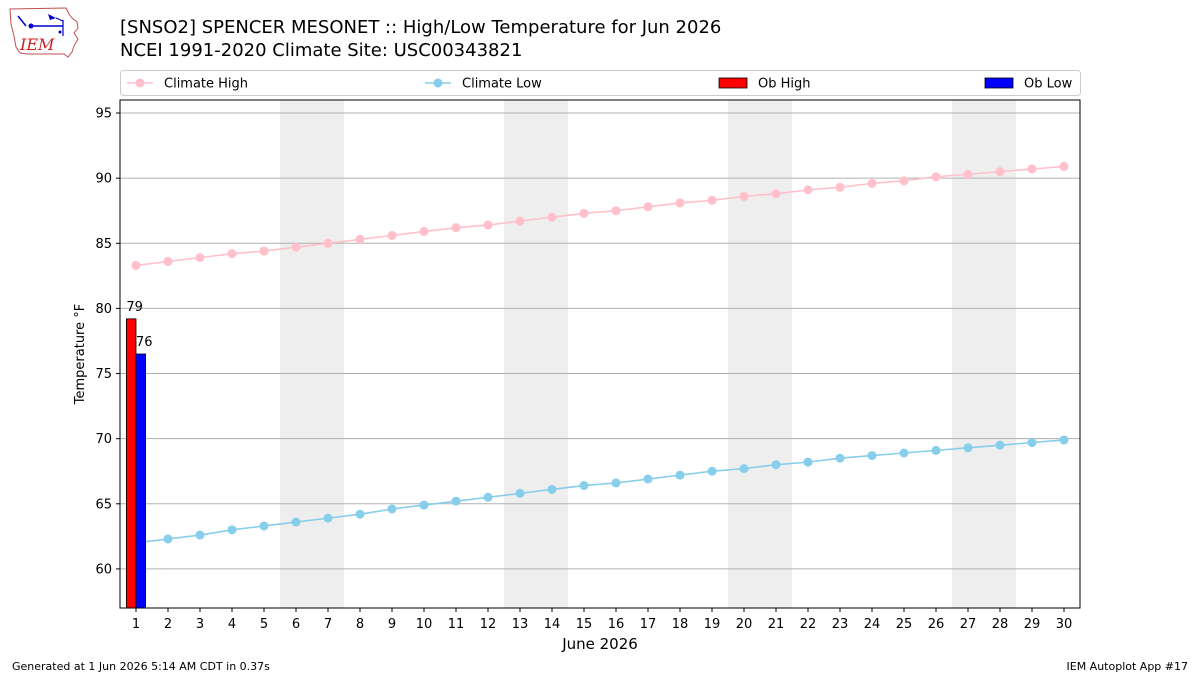  Describe the element at coordinates (103, 374) in the screenshot. I see `y-tick-label: 75` at that location.